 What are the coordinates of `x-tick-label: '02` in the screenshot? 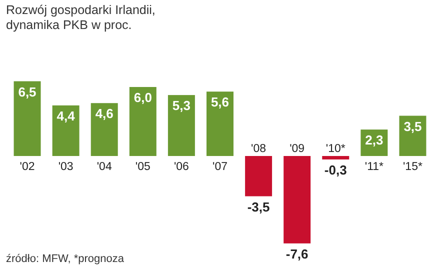 It's located at (27, 167).